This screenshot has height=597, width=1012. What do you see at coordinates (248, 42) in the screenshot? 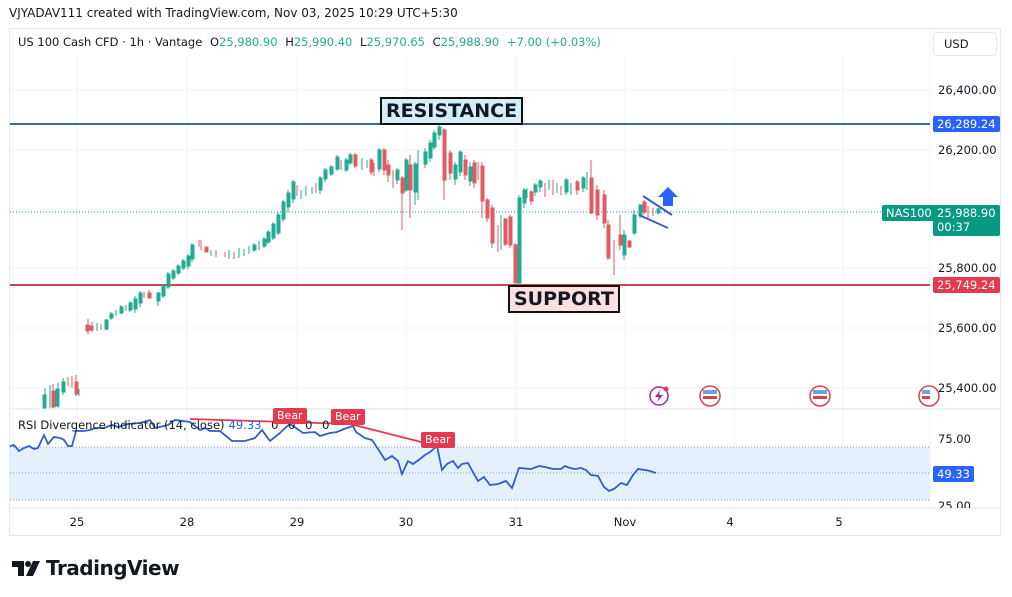
I see `open-value: 25,980.90` at bounding box center [248, 42].